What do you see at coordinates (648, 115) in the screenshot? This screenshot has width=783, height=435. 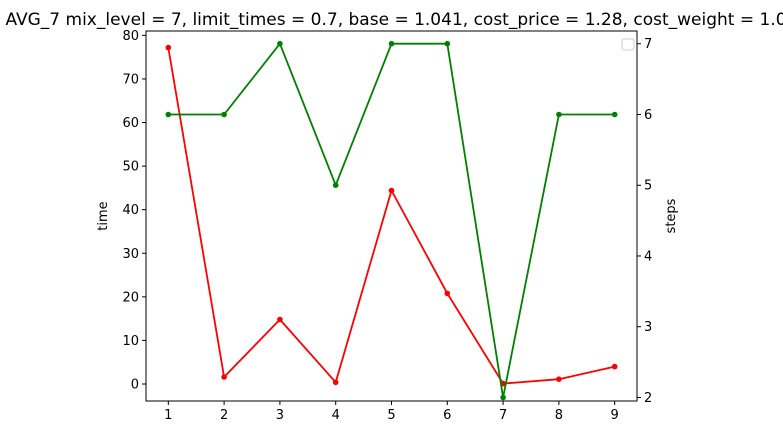 I see `y-right-tick-label: 6` at bounding box center [648, 115].